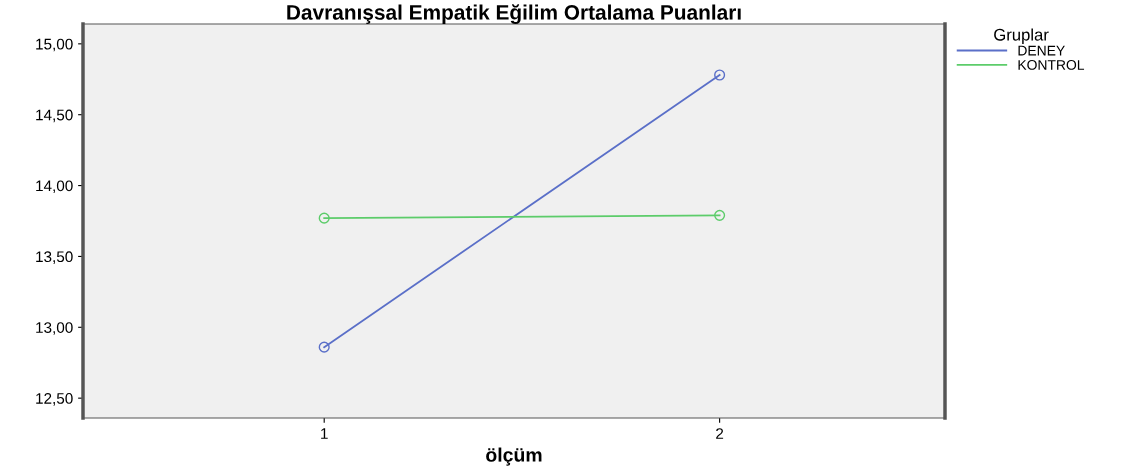 The image size is (1121, 474). What do you see at coordinates (514, 14) in the screenshot?
I see `chart-title: Davranışsal Empatik Eğilim Ortalama Puanları` at bounding box center [514, 14].